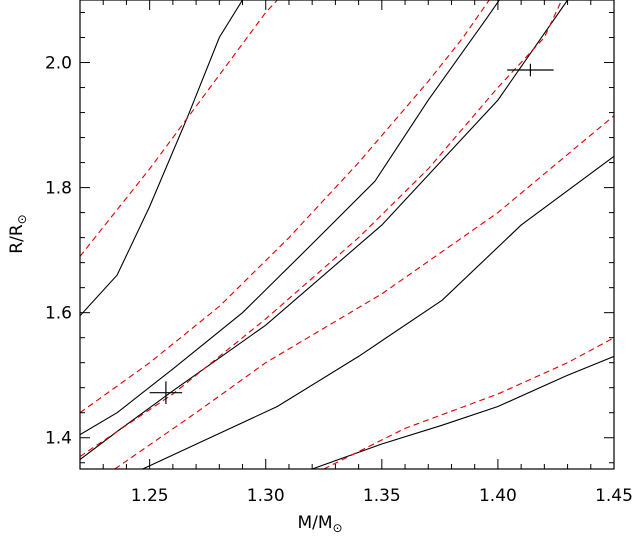 The width and height of the screenshot is (638, 538). Describe the element at coordinates (498, 496) in the screenshot. I see `x-tick-label: 1.40` at that location.